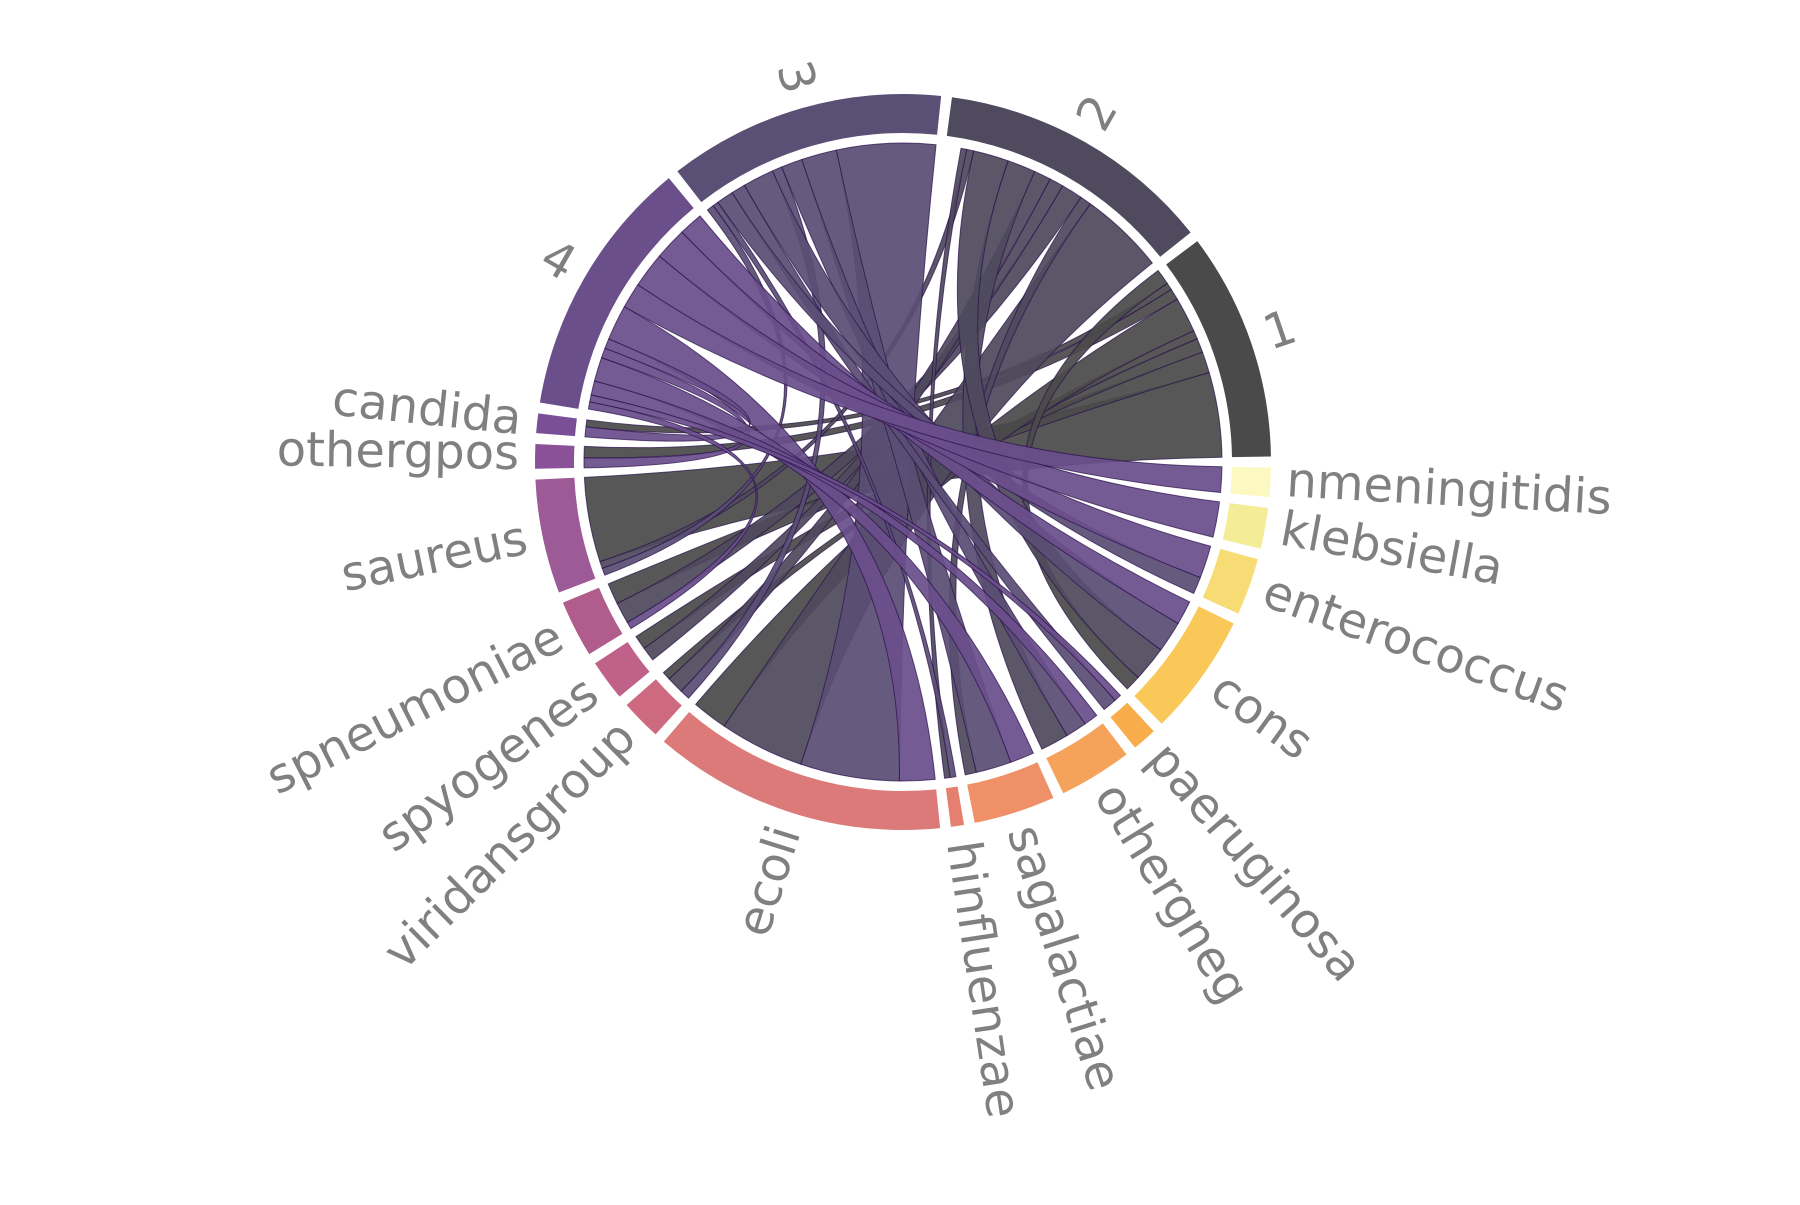  Describe the element at coordinates (556, 425) in the screenshot. I see `group-arc-candida` at that location.